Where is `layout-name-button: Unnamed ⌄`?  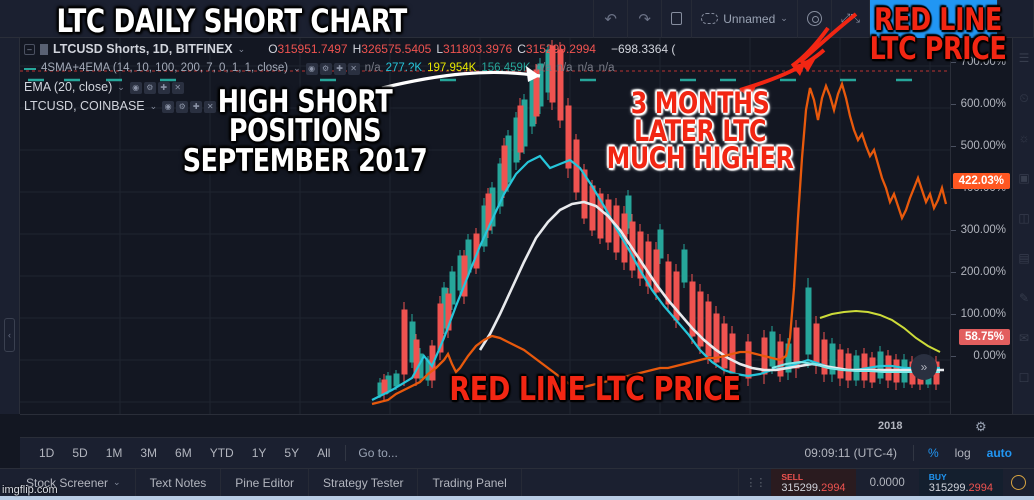 layout-name-button: Unnamed ⌄ is located at coordinates (745, 19).